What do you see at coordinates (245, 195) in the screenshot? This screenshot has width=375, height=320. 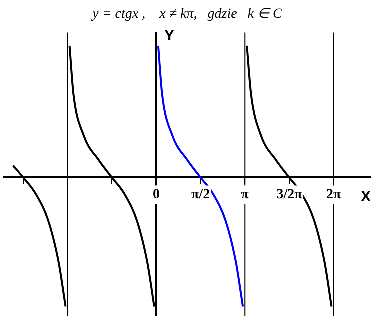 I see `x-tick-label: π` at bounding box center [245, 195].